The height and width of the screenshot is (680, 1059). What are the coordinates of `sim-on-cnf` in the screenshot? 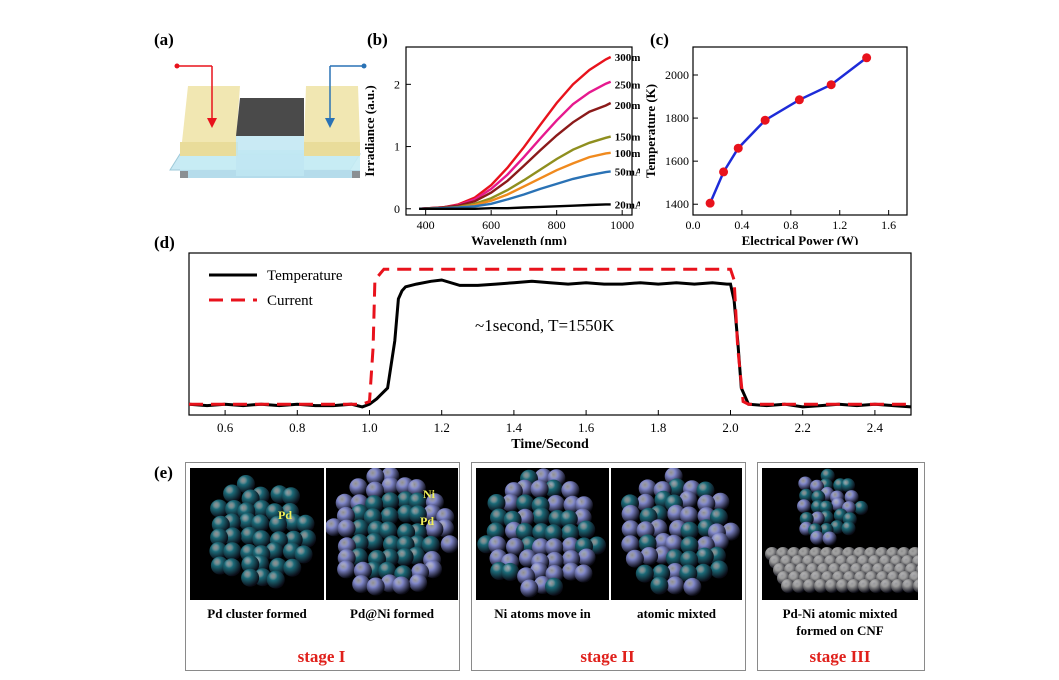 It's located at (840, 534).